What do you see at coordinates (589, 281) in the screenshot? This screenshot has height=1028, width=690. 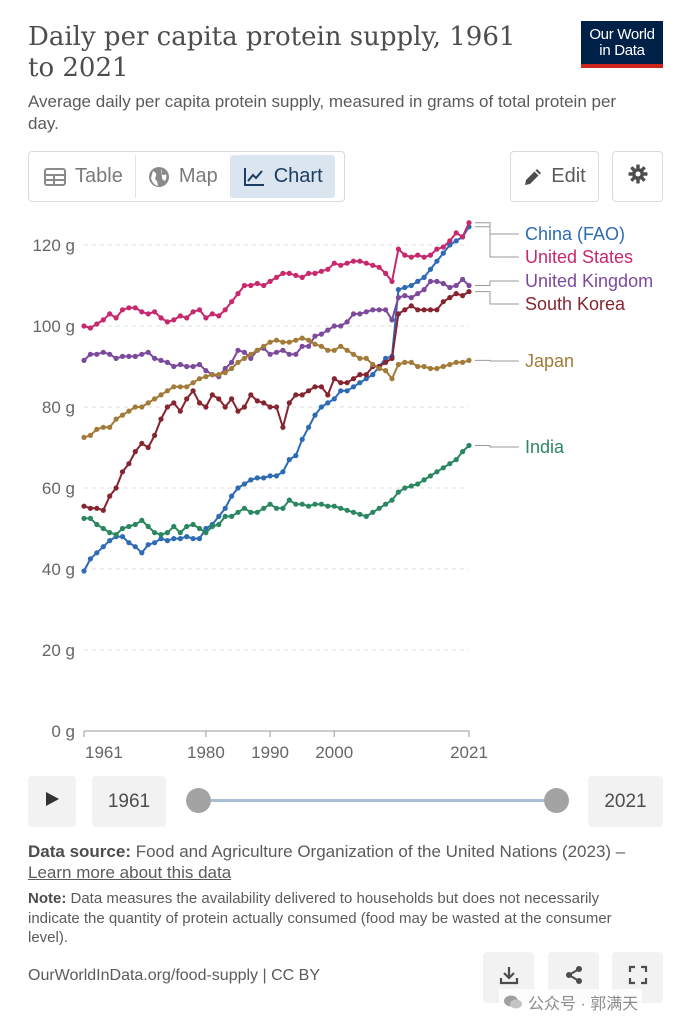 I see `series-label-united-kingdom: United Kingdom` at bounding box center [589, 281].